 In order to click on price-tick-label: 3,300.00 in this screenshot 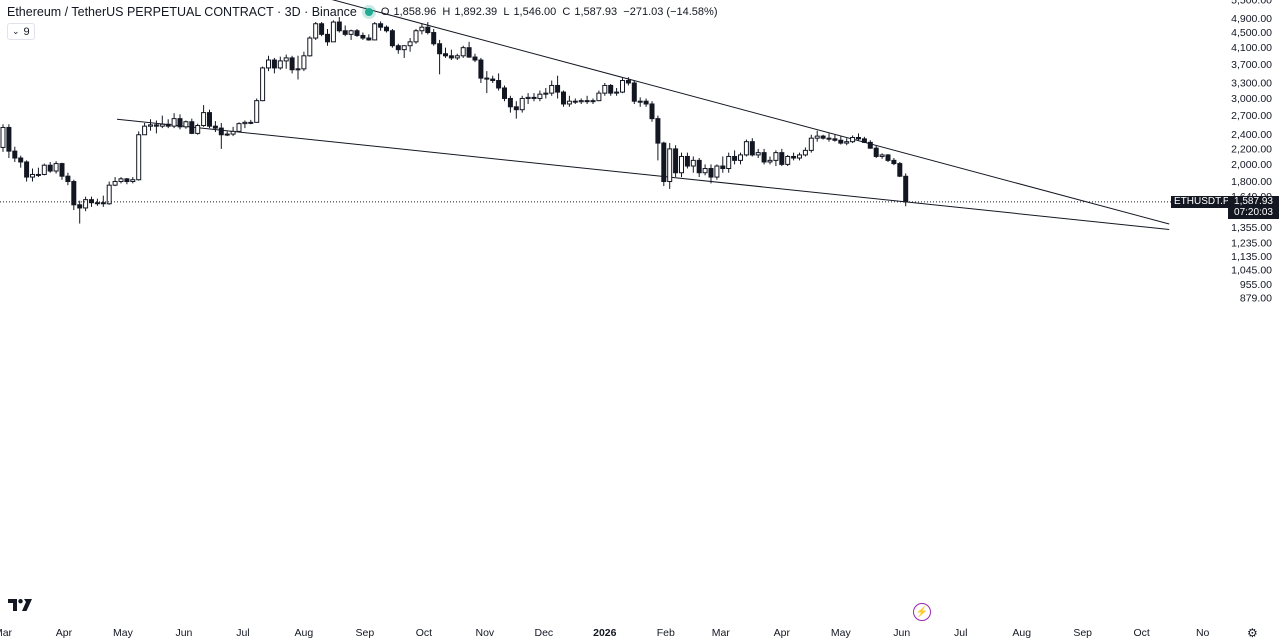, I will do `click(1251, 83)`.